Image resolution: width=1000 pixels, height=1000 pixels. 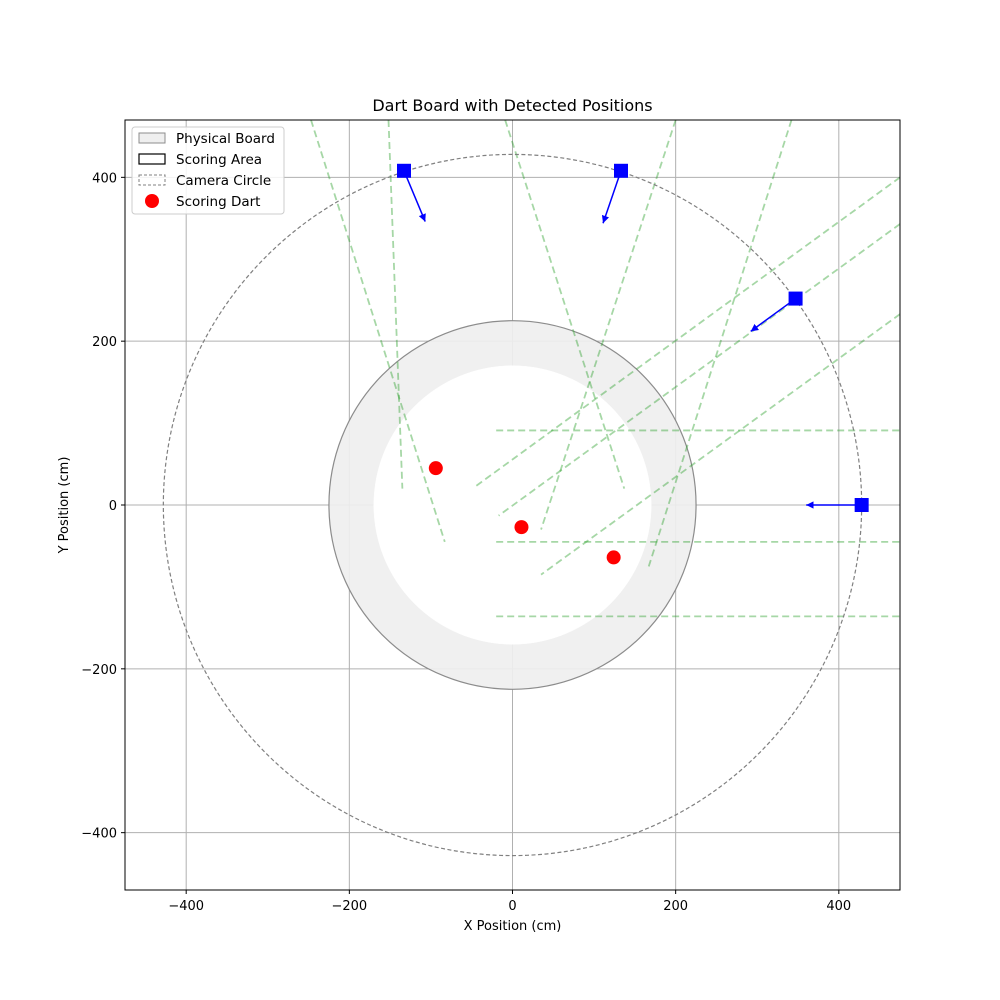 What do you see at coordinates (99, 670) in the screenshot?
I see `y-tick-label: −200` at bounding box center [99, 670].